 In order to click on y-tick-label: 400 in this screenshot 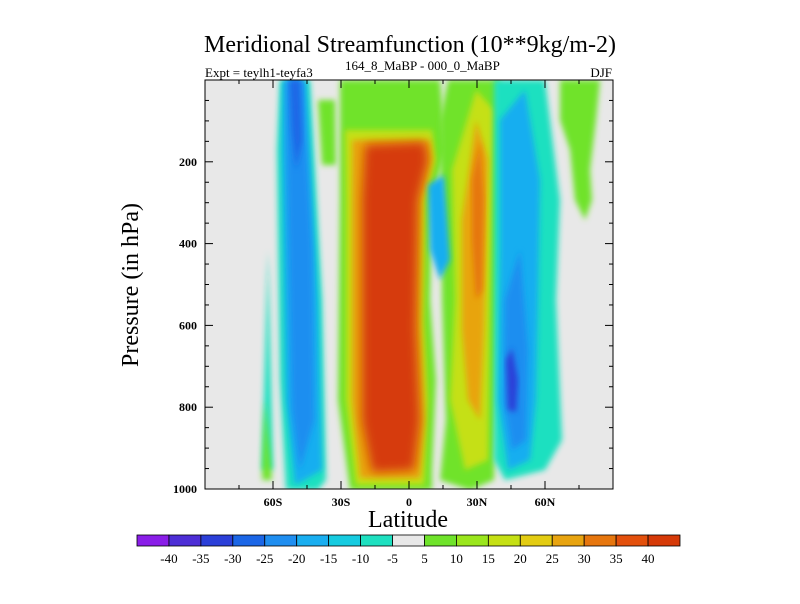, I will do `click(188, 244)`.